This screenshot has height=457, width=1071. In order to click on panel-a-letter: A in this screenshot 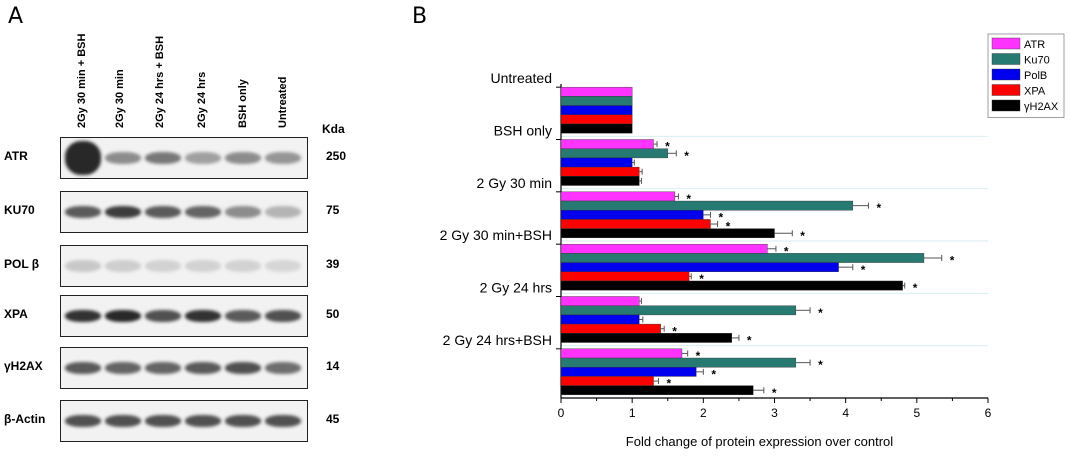, I will do `click(16, 16)`.